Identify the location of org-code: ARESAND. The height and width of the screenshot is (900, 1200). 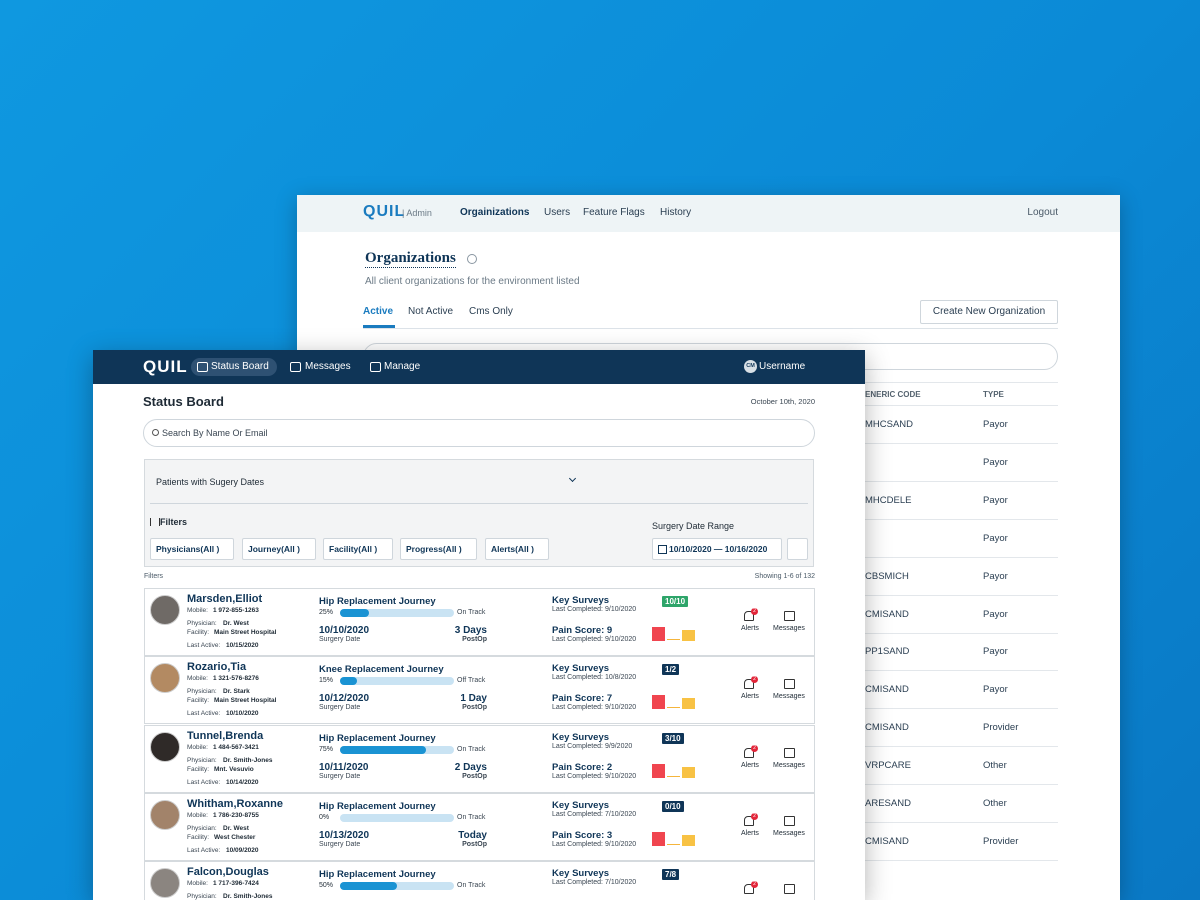
(888, 803).